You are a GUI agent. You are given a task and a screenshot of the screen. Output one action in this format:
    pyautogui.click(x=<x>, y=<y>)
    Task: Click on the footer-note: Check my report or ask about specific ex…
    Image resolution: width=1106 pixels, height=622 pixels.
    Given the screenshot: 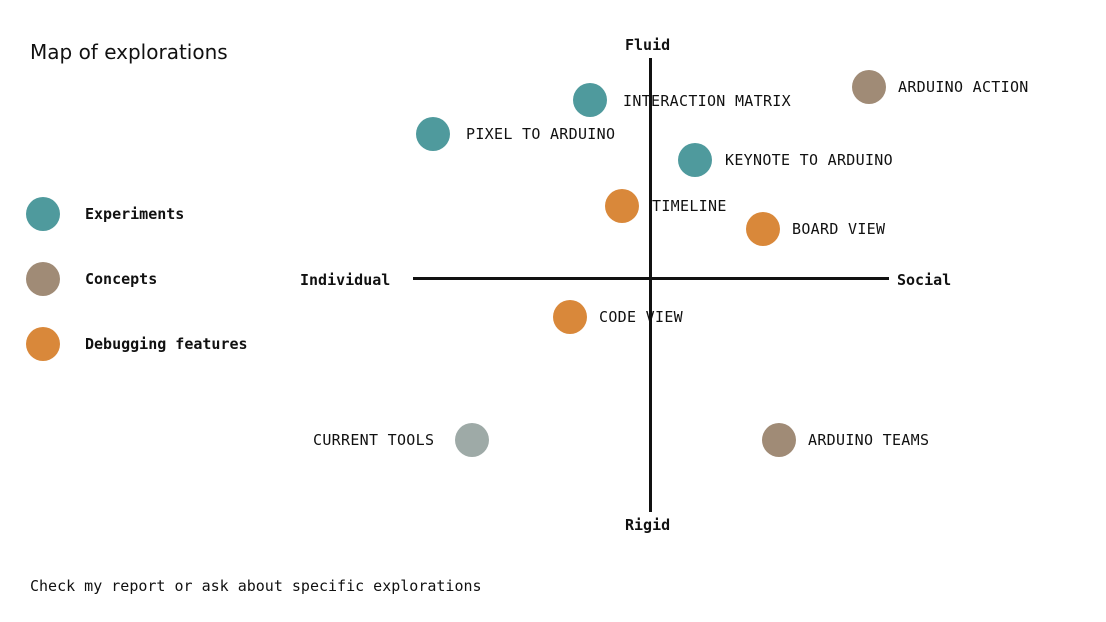 What is the action you would take?
    pyautogui.click(x=256, y=586)
    